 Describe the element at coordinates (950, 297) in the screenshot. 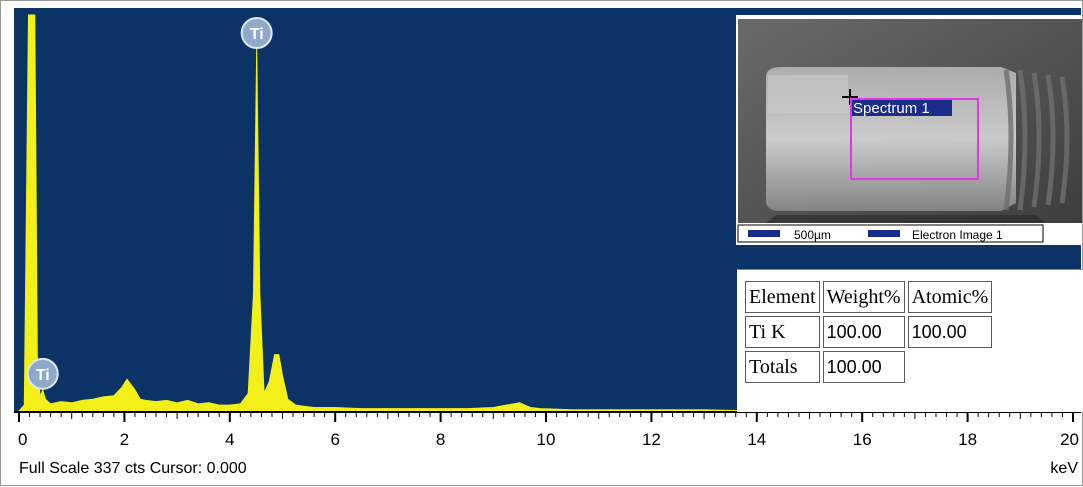

I see `header-atomic: Atomic%` at that location.